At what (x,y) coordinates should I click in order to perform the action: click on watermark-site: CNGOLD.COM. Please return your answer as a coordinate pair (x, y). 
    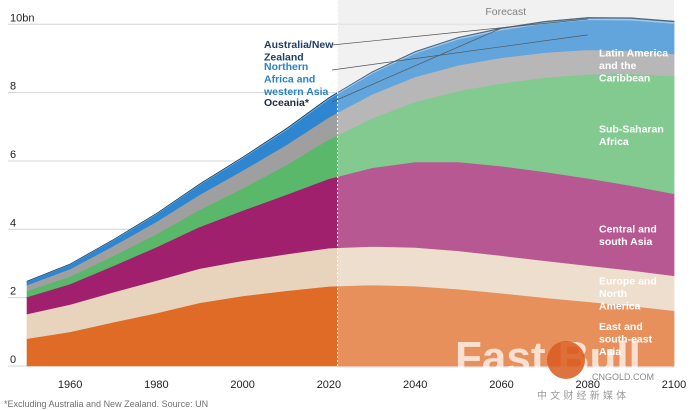
    Looking at the image, I should click on (623, 377).